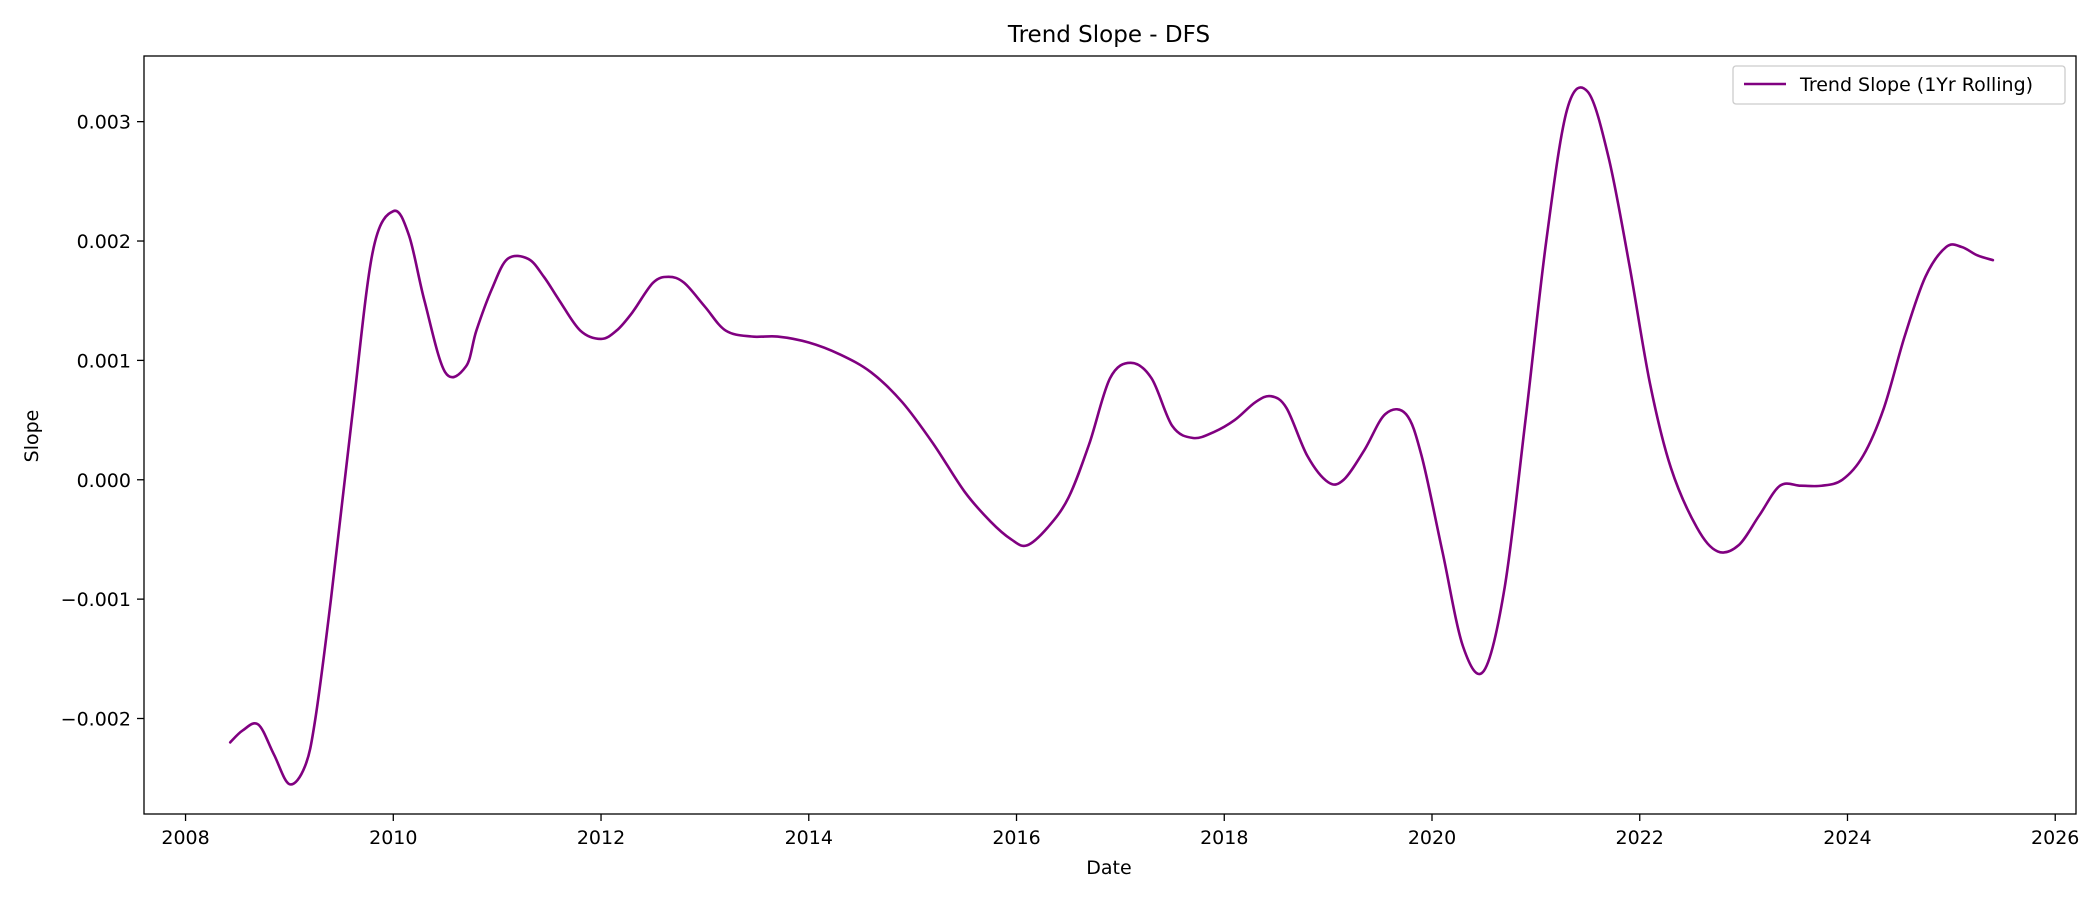 The image size is (2100, 900). Describe the element at coordinates (96, 720) in the screenshot. I see `y-tick-label: −0.002` at that location.